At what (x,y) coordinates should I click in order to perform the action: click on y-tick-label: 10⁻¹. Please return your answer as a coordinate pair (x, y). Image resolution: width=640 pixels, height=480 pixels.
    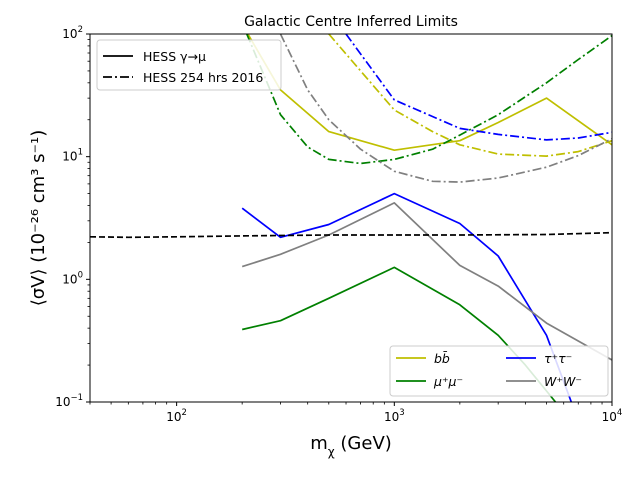
    Looking at the image, I should click on (69, 401).